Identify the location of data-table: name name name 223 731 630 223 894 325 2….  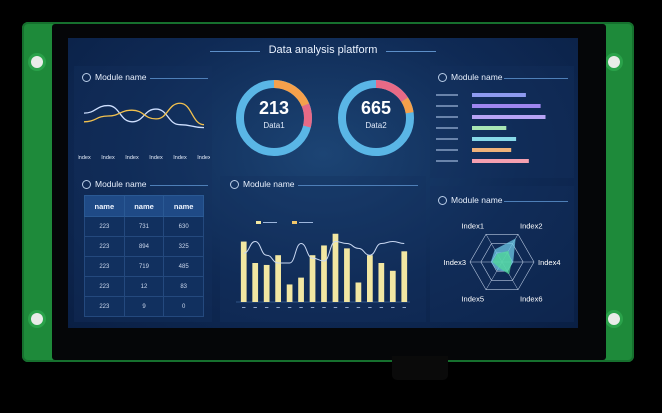
(144, 256).